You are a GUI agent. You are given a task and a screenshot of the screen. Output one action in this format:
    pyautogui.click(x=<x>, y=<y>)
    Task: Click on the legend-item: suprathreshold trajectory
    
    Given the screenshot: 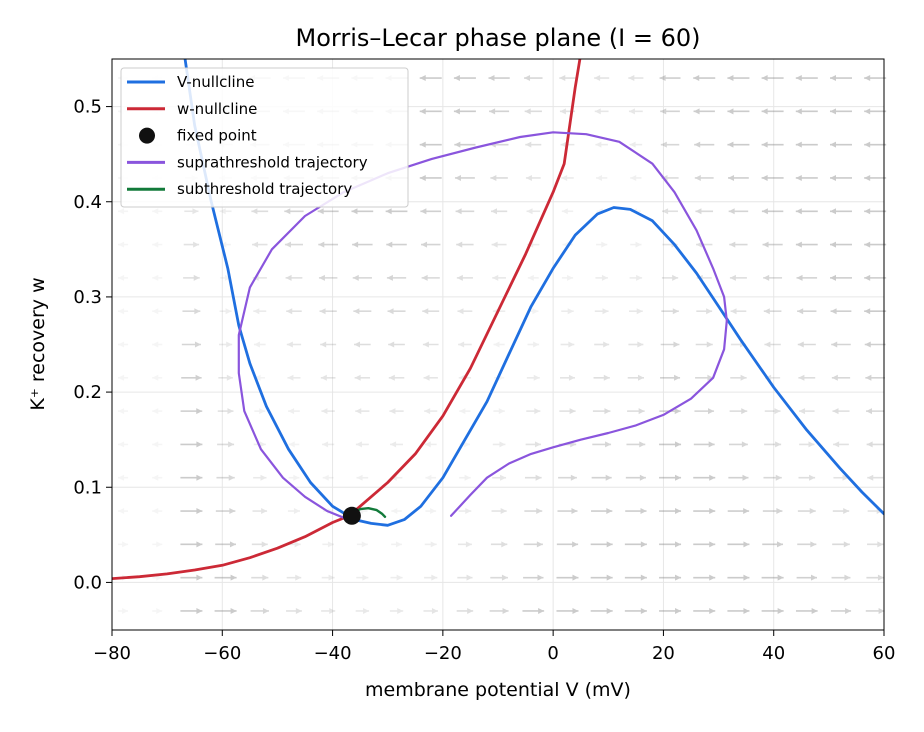 What is the action you would take?
    pyautogui.click(x=247, y=162)
    